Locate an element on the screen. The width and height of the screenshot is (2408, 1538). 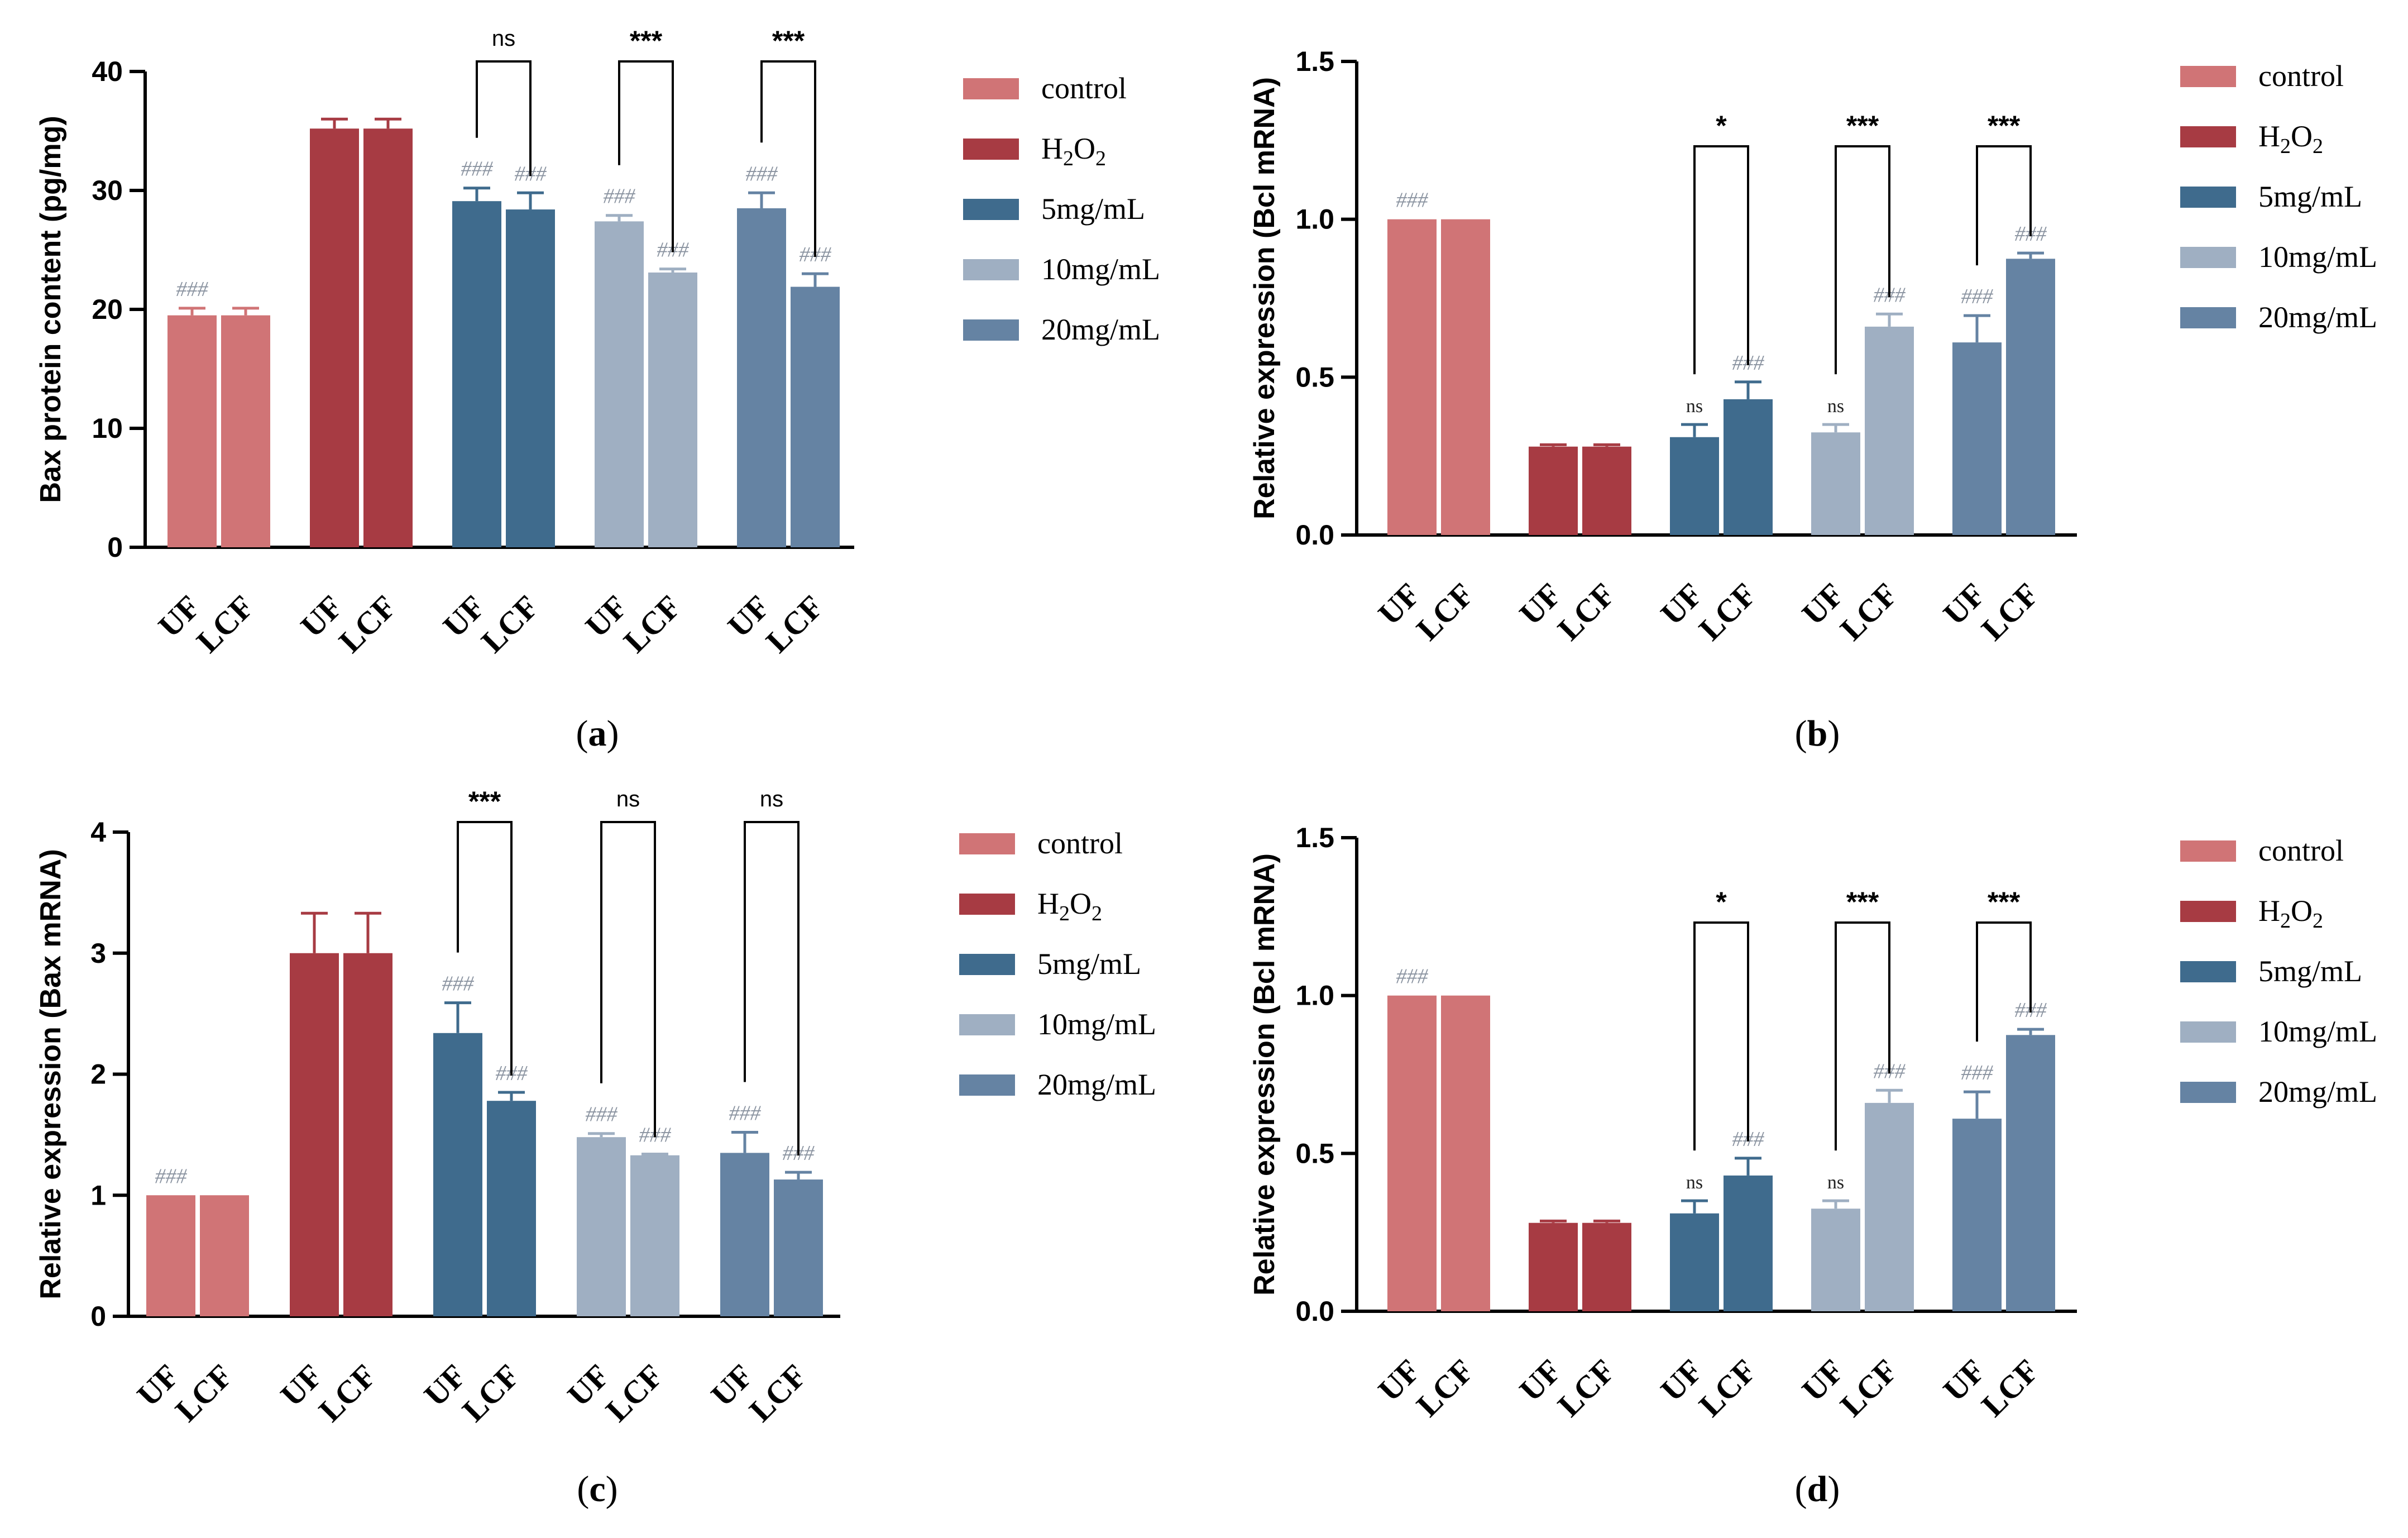
panel-letter: c is located at coordinates (597, 1489).